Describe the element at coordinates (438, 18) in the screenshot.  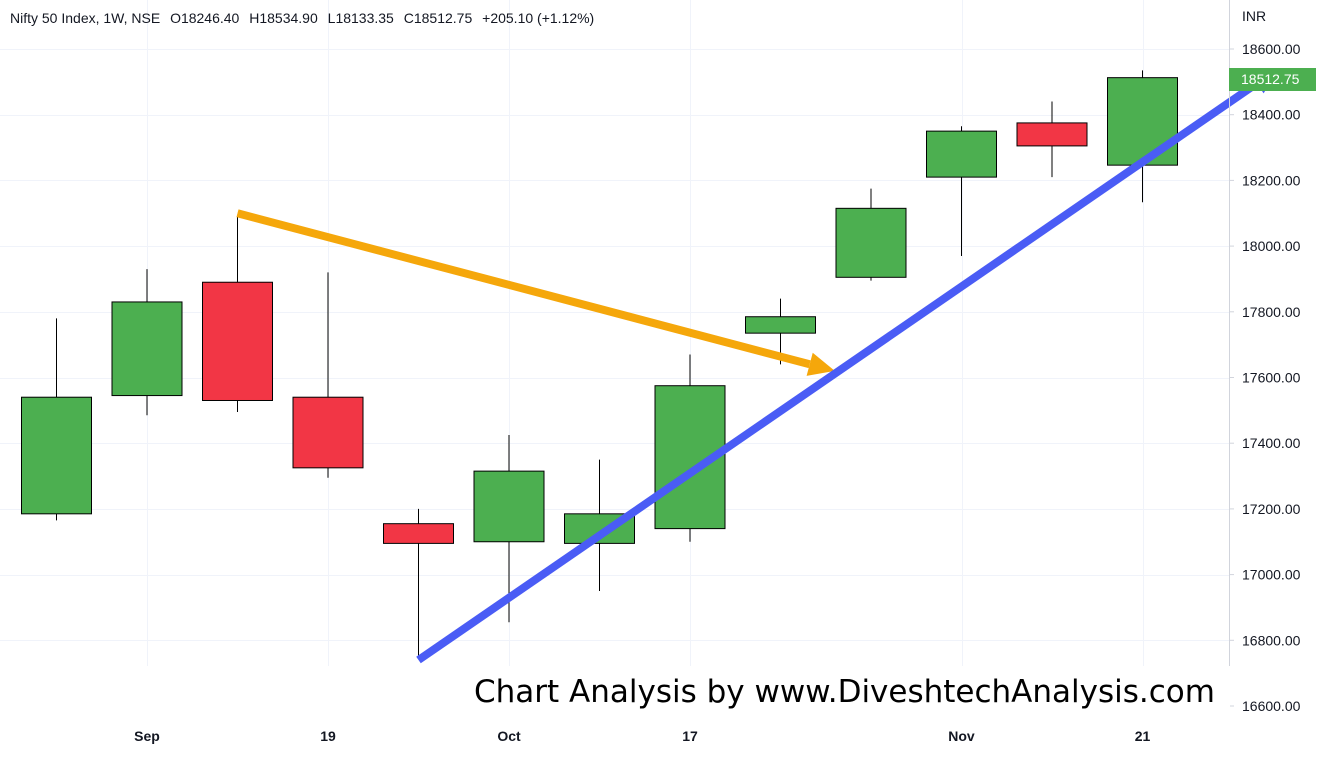
I see `close-value: C18512.75` at that location.